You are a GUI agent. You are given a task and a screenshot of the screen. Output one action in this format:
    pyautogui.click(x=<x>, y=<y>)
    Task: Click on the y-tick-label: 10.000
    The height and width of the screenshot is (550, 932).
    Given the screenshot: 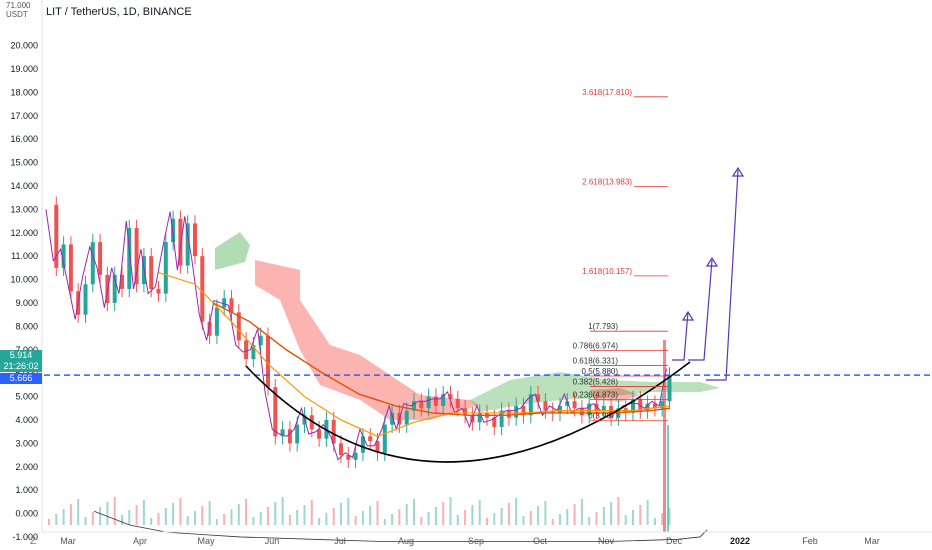 What is the action you would take?
    pyautogui.click(x=24, y=280)
    